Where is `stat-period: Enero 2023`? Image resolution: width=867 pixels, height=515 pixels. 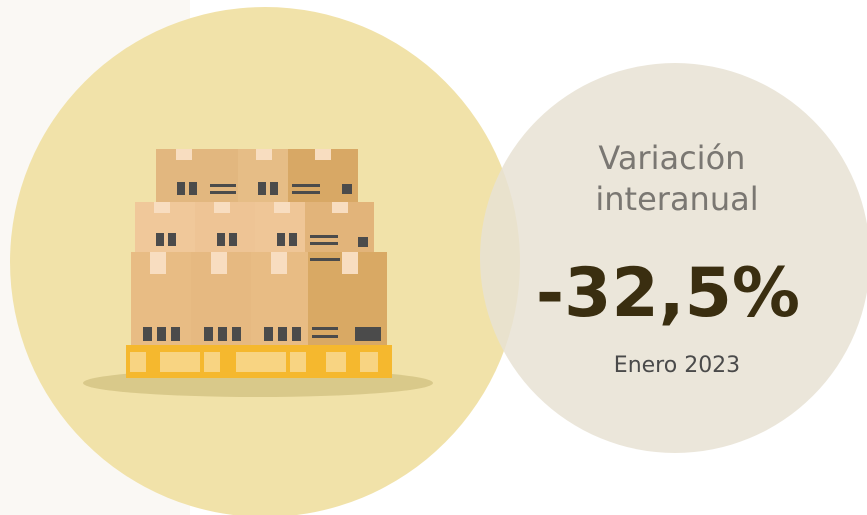
stat-period: Enero 2023 is located at coordinates (677, 365).